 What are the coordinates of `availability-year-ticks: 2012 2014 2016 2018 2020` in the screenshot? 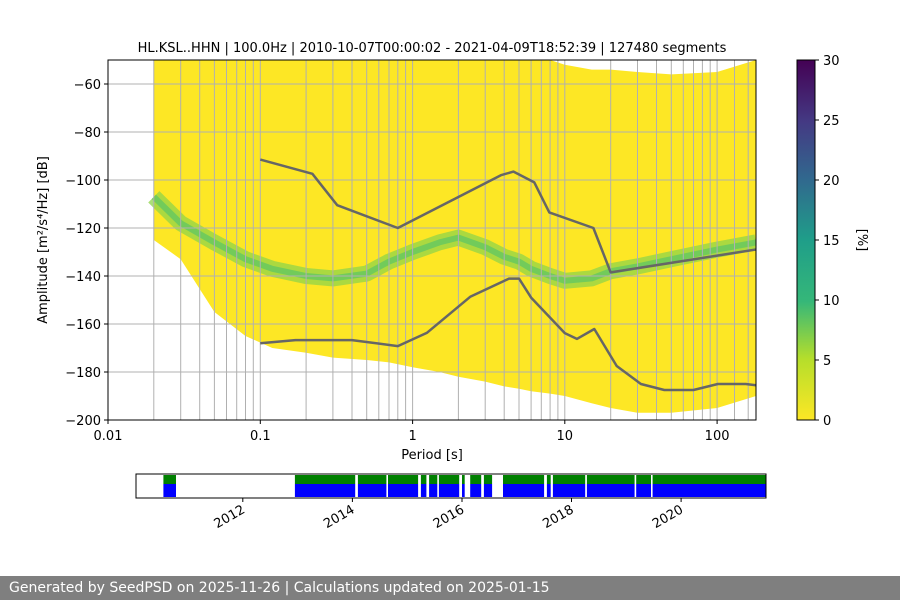 It's located at (449, 515).